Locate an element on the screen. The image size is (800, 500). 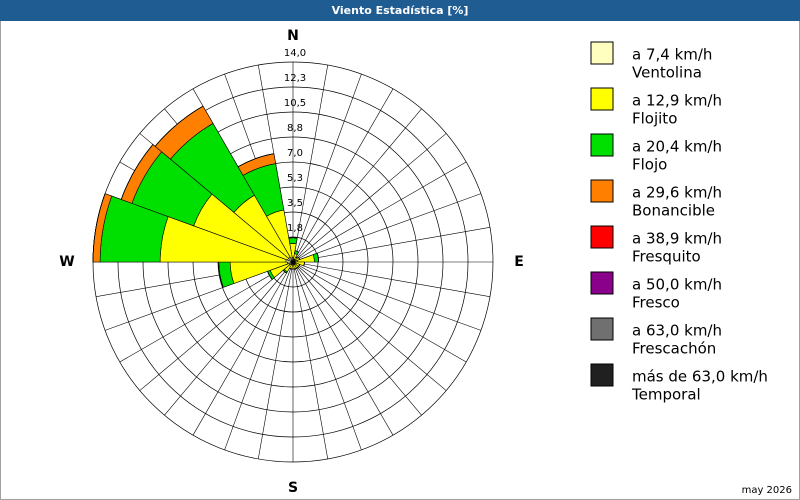
legend-name: a 20,4 km/h is located at coordinates (677, 147).